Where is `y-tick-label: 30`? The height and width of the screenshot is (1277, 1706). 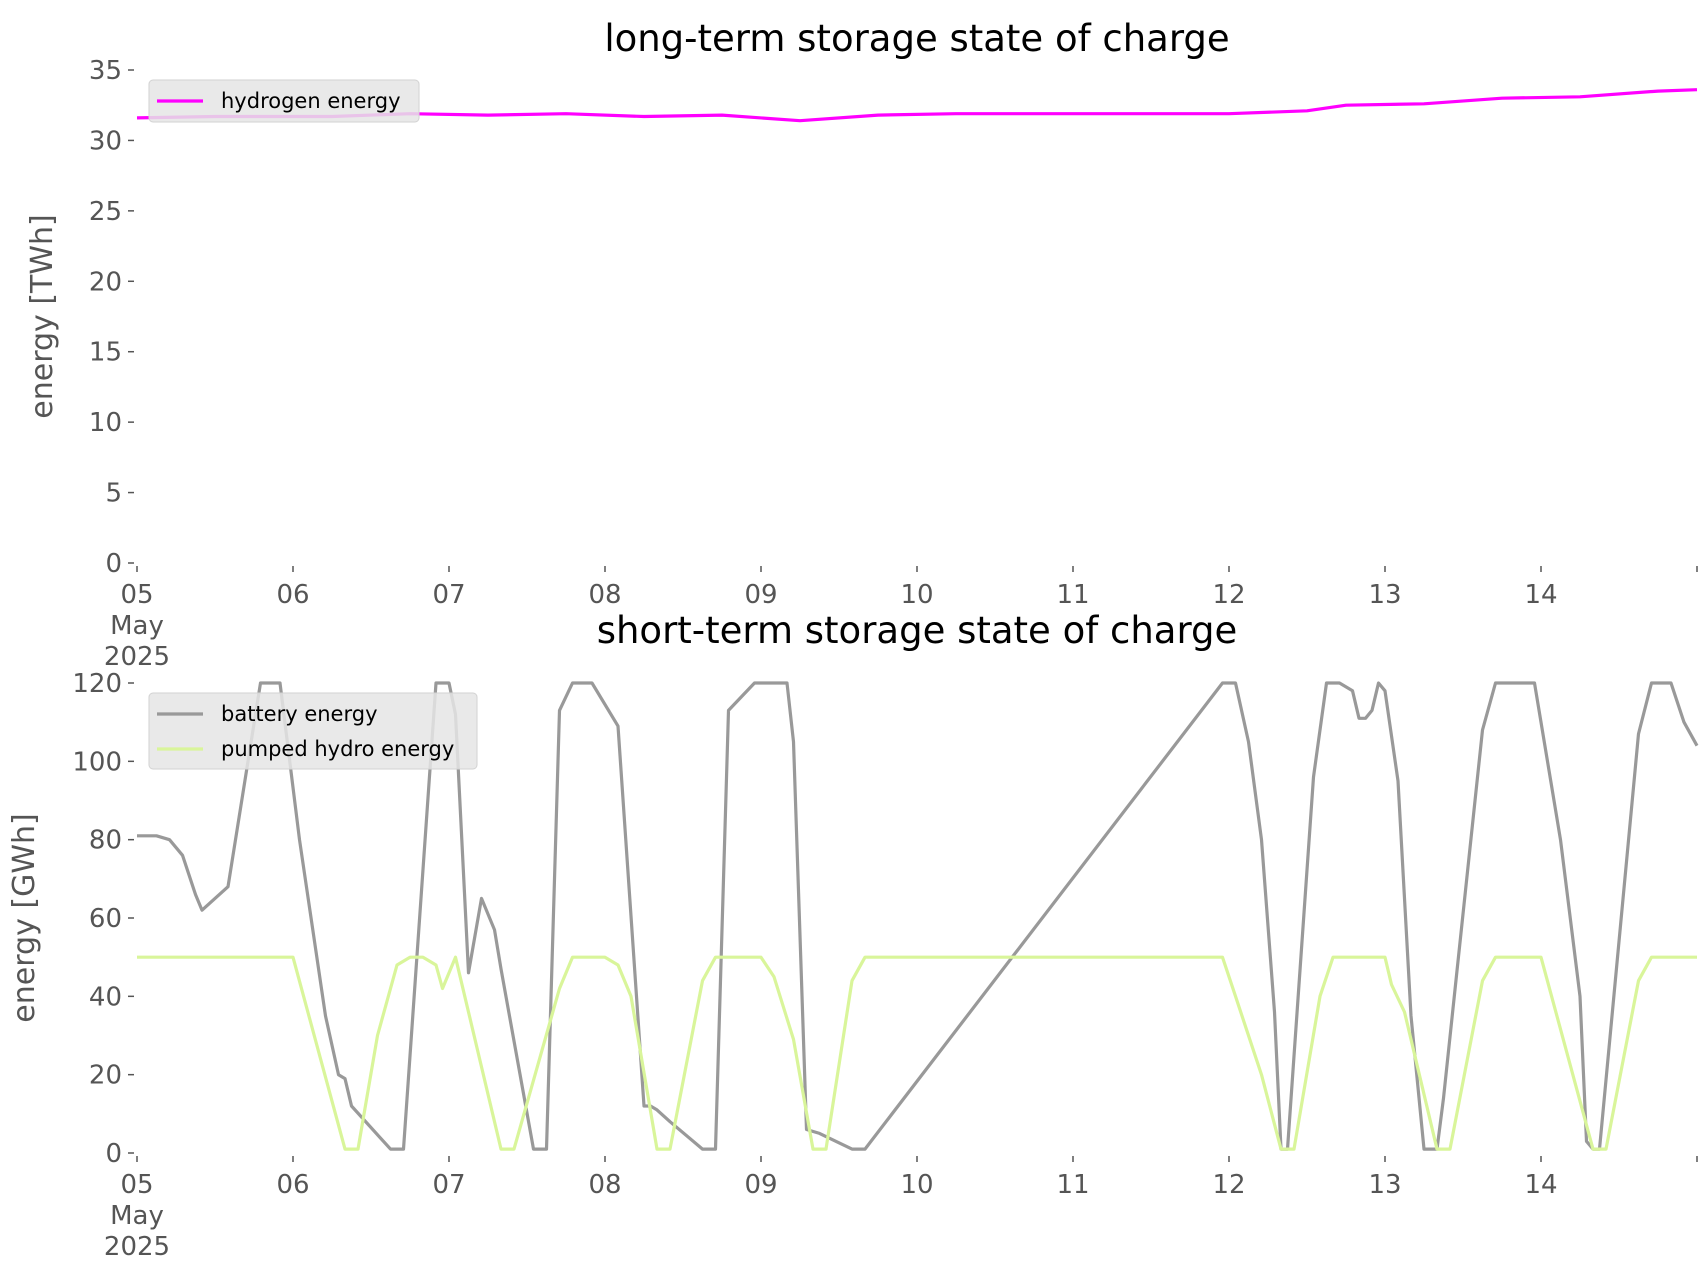 y-tick-label: 30 is located at coordinates (105, 141).